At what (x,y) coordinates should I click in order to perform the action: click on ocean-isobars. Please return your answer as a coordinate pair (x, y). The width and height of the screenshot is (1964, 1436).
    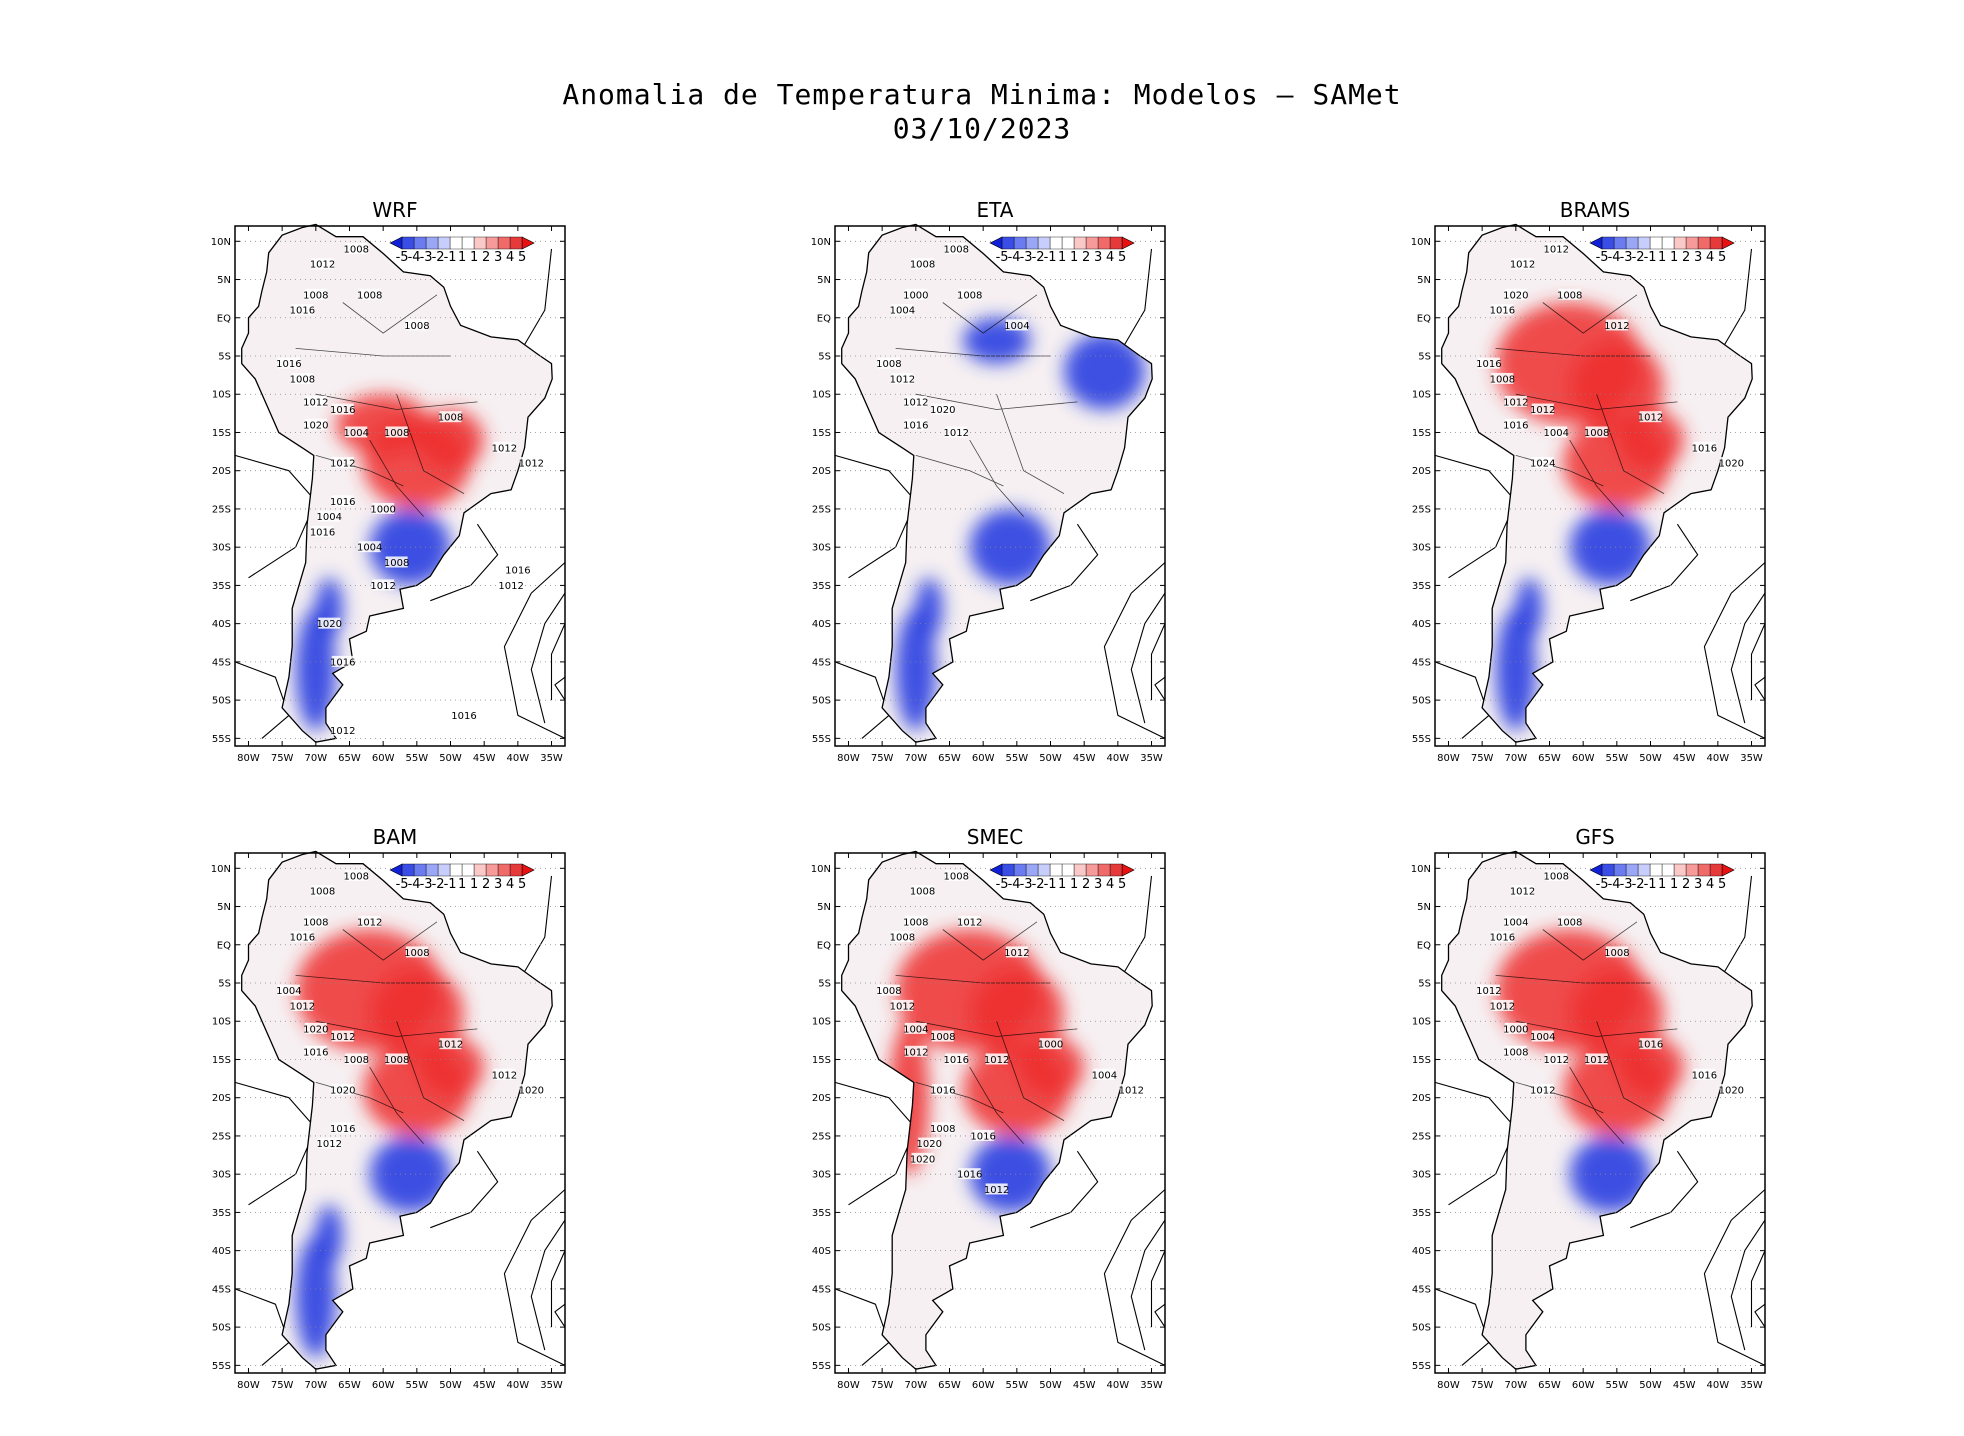
    Looking at the image, I should click on (1600, 493).